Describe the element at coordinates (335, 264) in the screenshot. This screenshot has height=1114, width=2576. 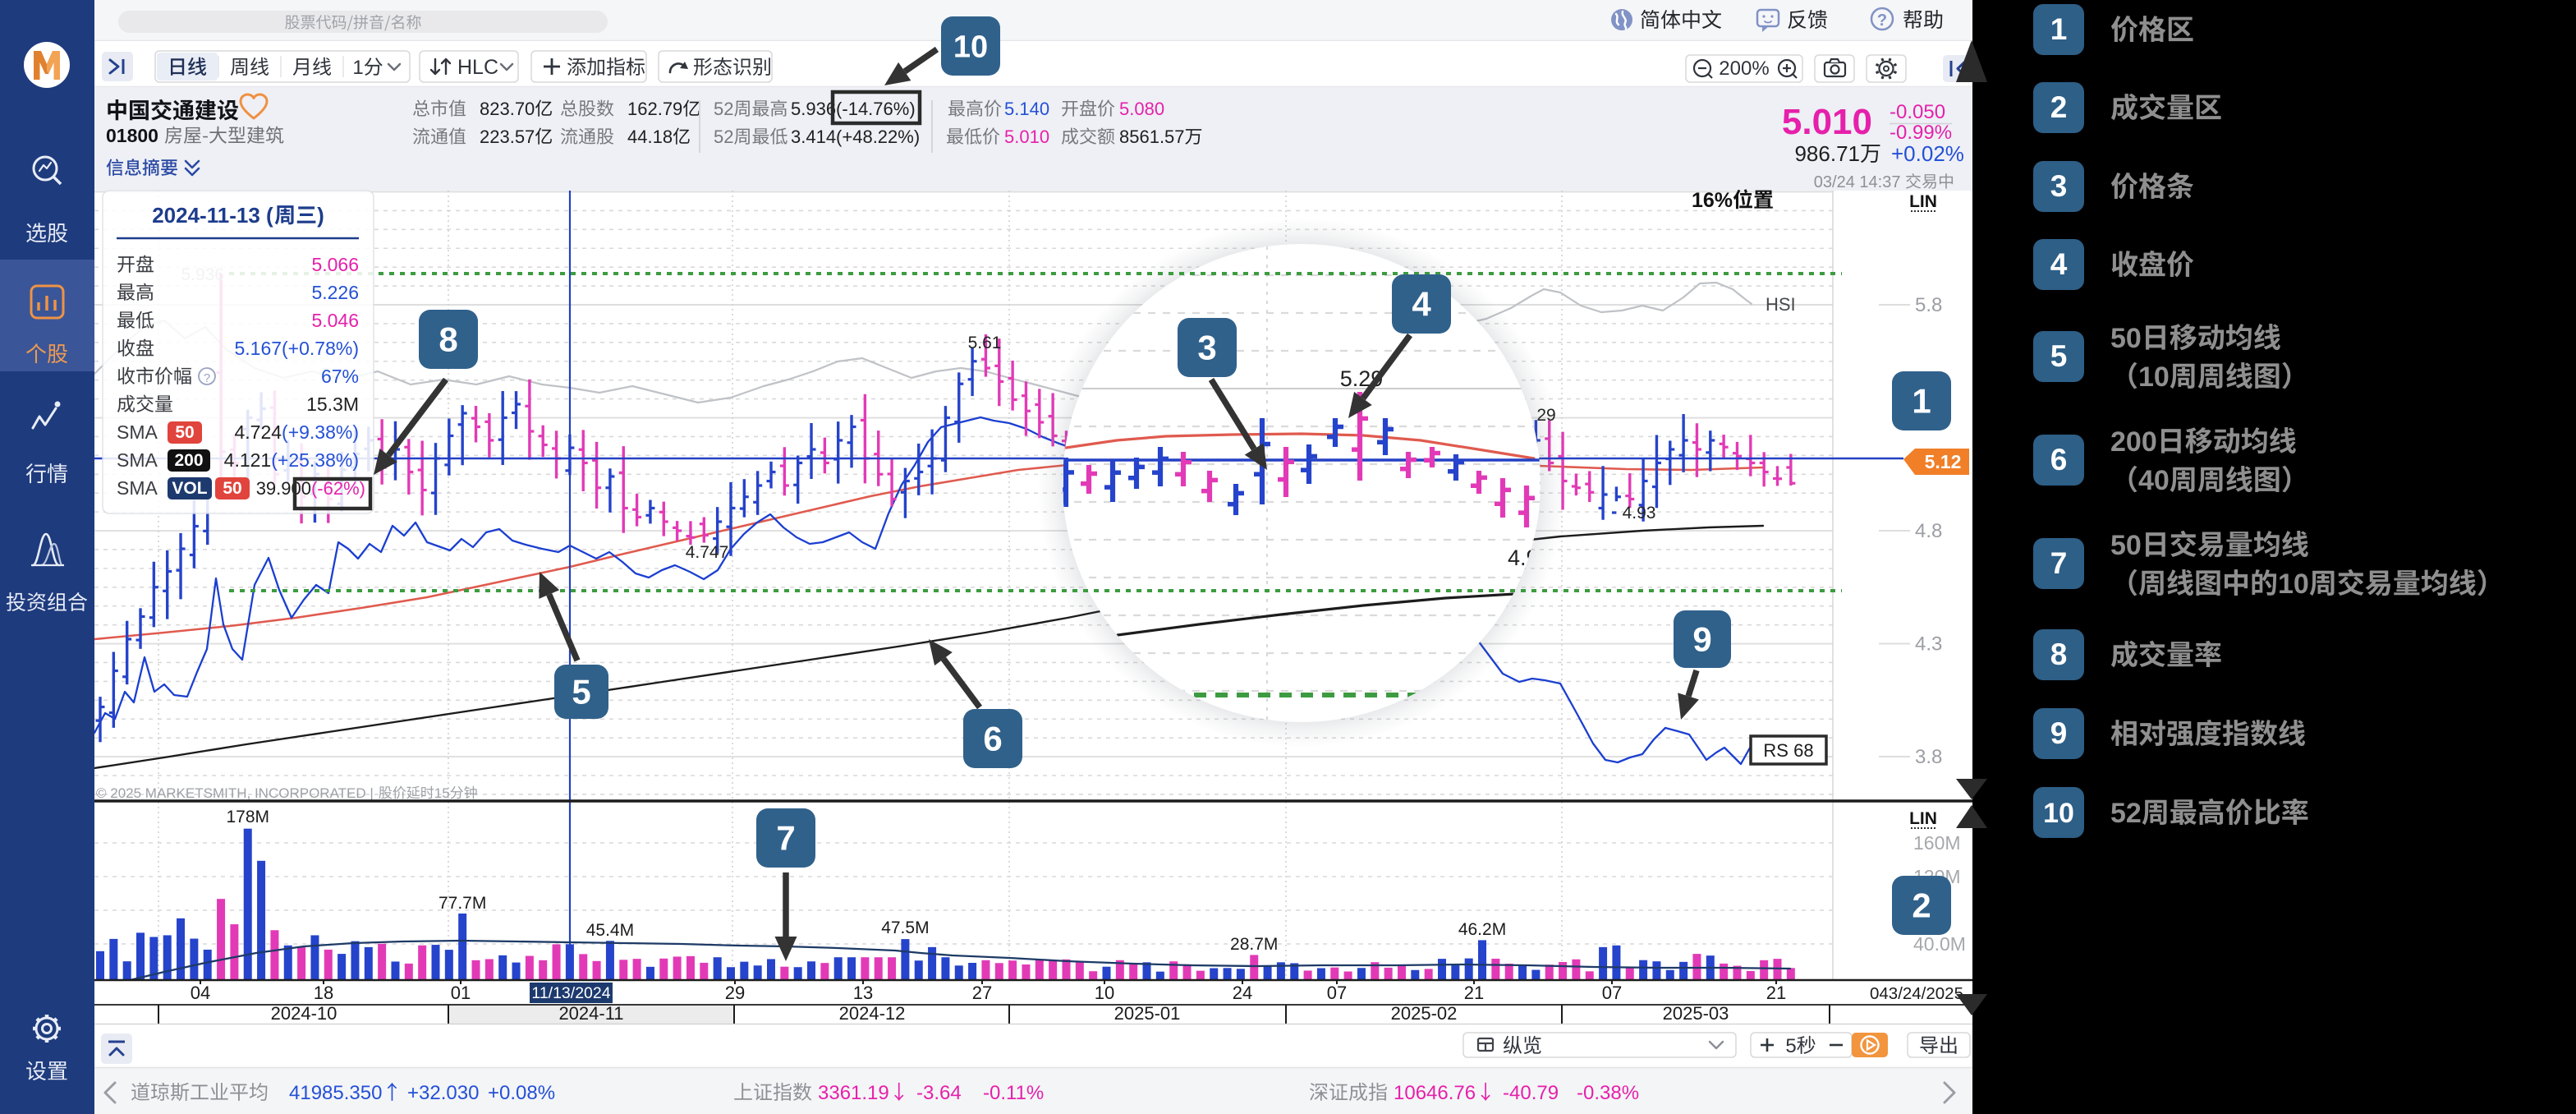
I see `svg-text: 5.066` at that location.